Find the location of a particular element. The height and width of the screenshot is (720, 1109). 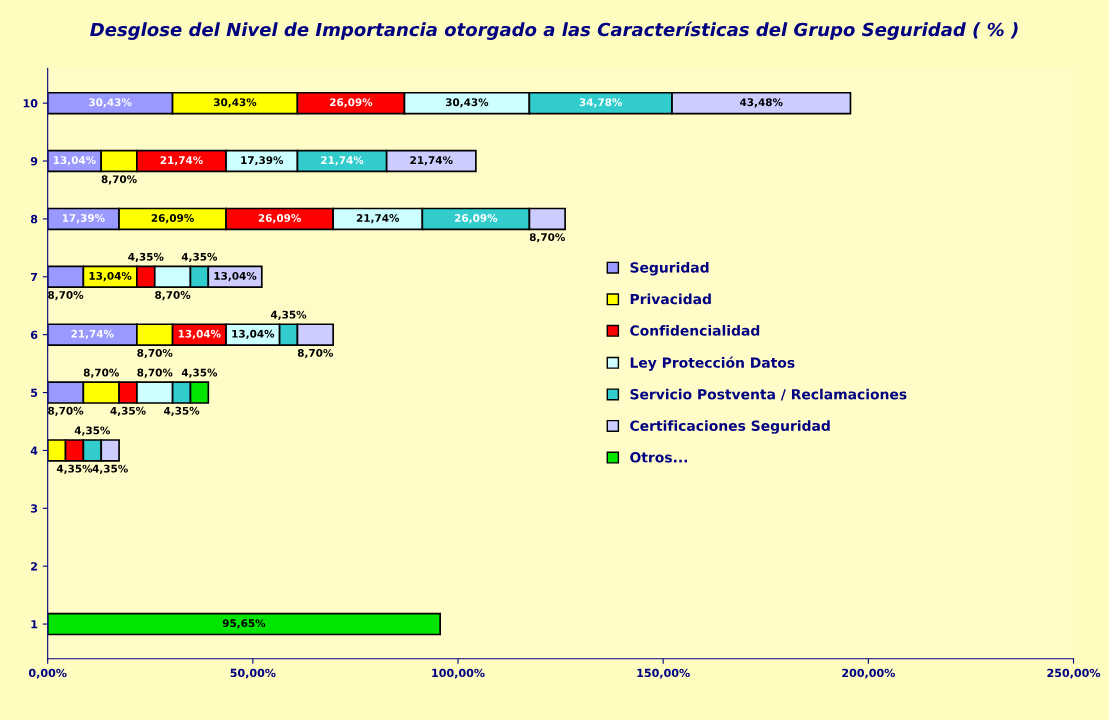

y-tick-label: 3 is located at coordinates (34, 508).